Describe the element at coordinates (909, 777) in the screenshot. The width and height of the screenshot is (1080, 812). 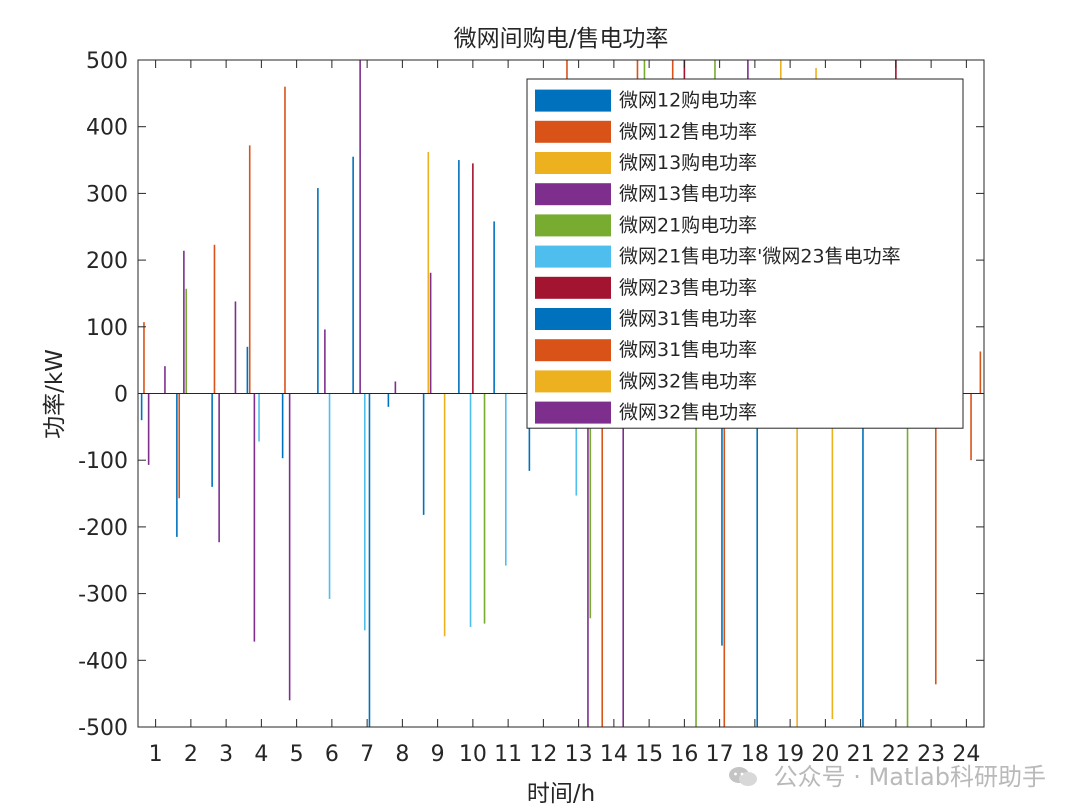
I see `watermark-text: 公众号 · Matlab科研助手` at that location.